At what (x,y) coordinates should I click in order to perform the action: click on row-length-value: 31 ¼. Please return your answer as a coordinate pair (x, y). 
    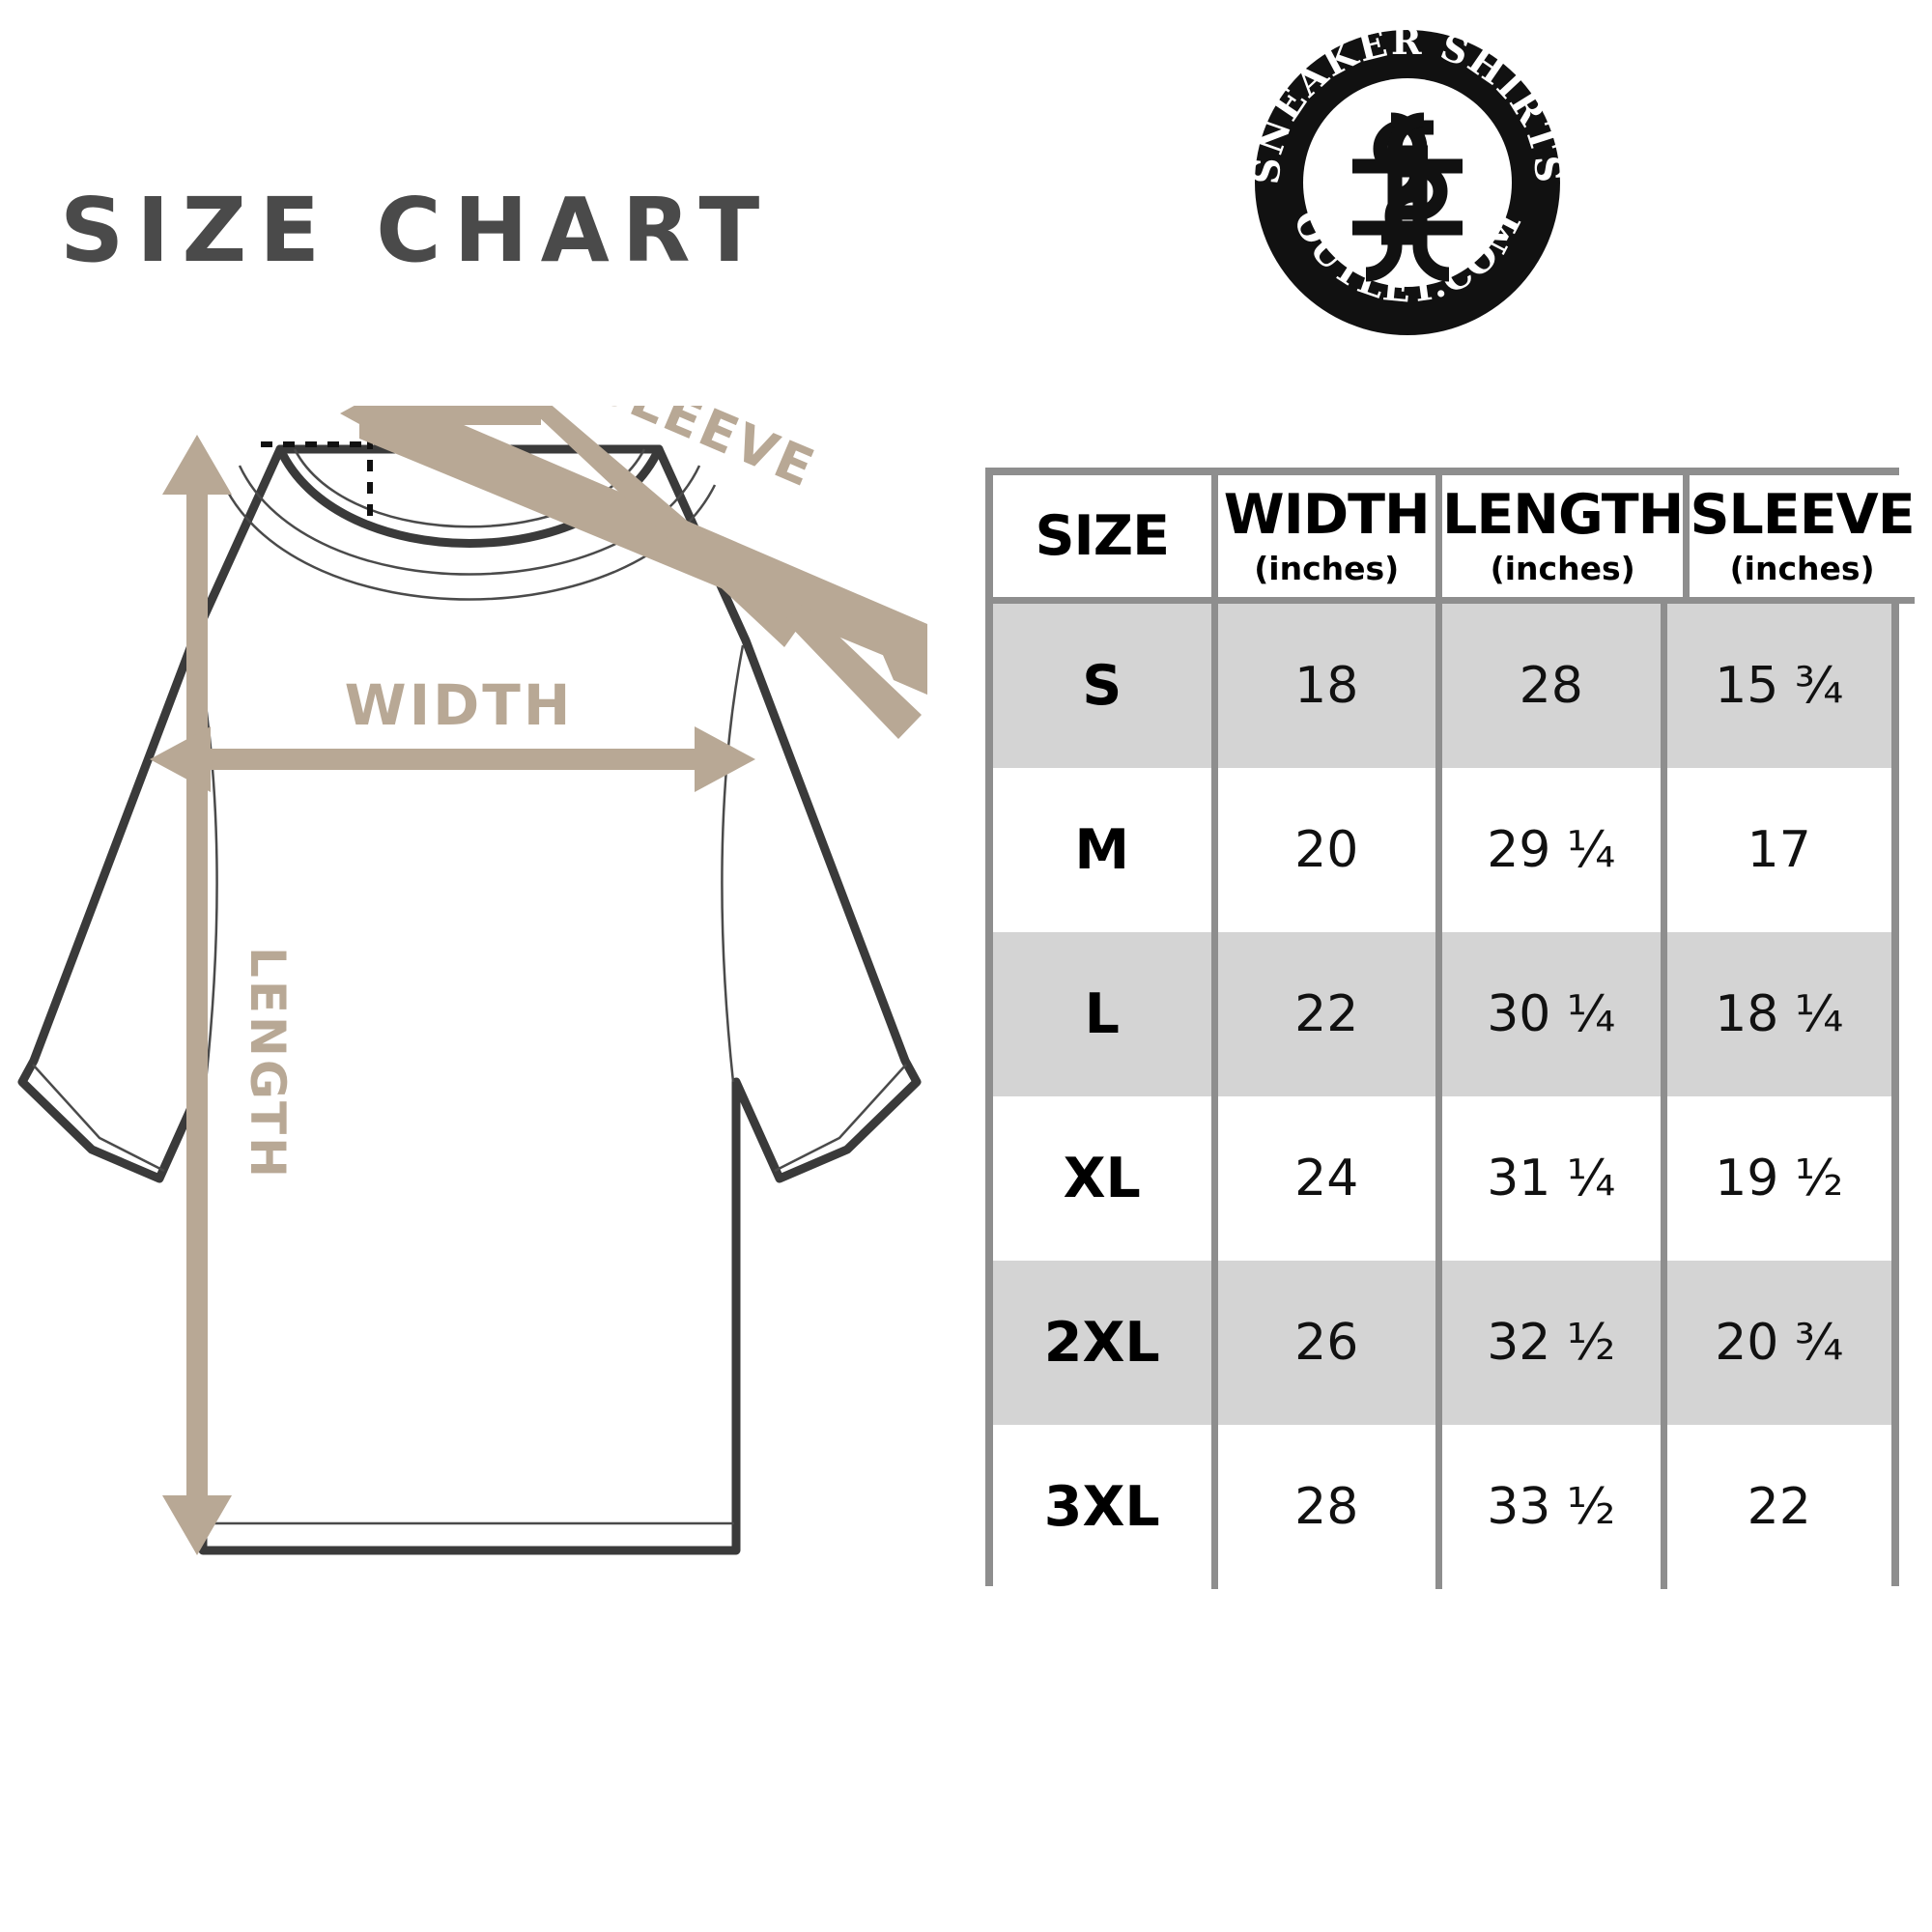
    Looking at the image, I should click on (1551, 1179).